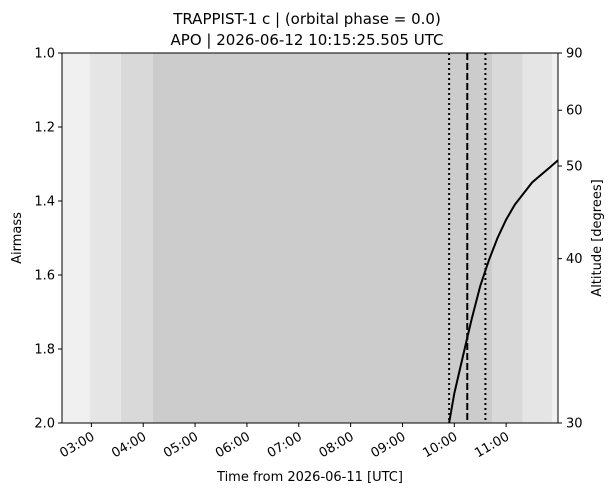 The image size is (615, 495). I want to click on y2-axis-ticks: 90 60 50 40 30, so click(570, 239).